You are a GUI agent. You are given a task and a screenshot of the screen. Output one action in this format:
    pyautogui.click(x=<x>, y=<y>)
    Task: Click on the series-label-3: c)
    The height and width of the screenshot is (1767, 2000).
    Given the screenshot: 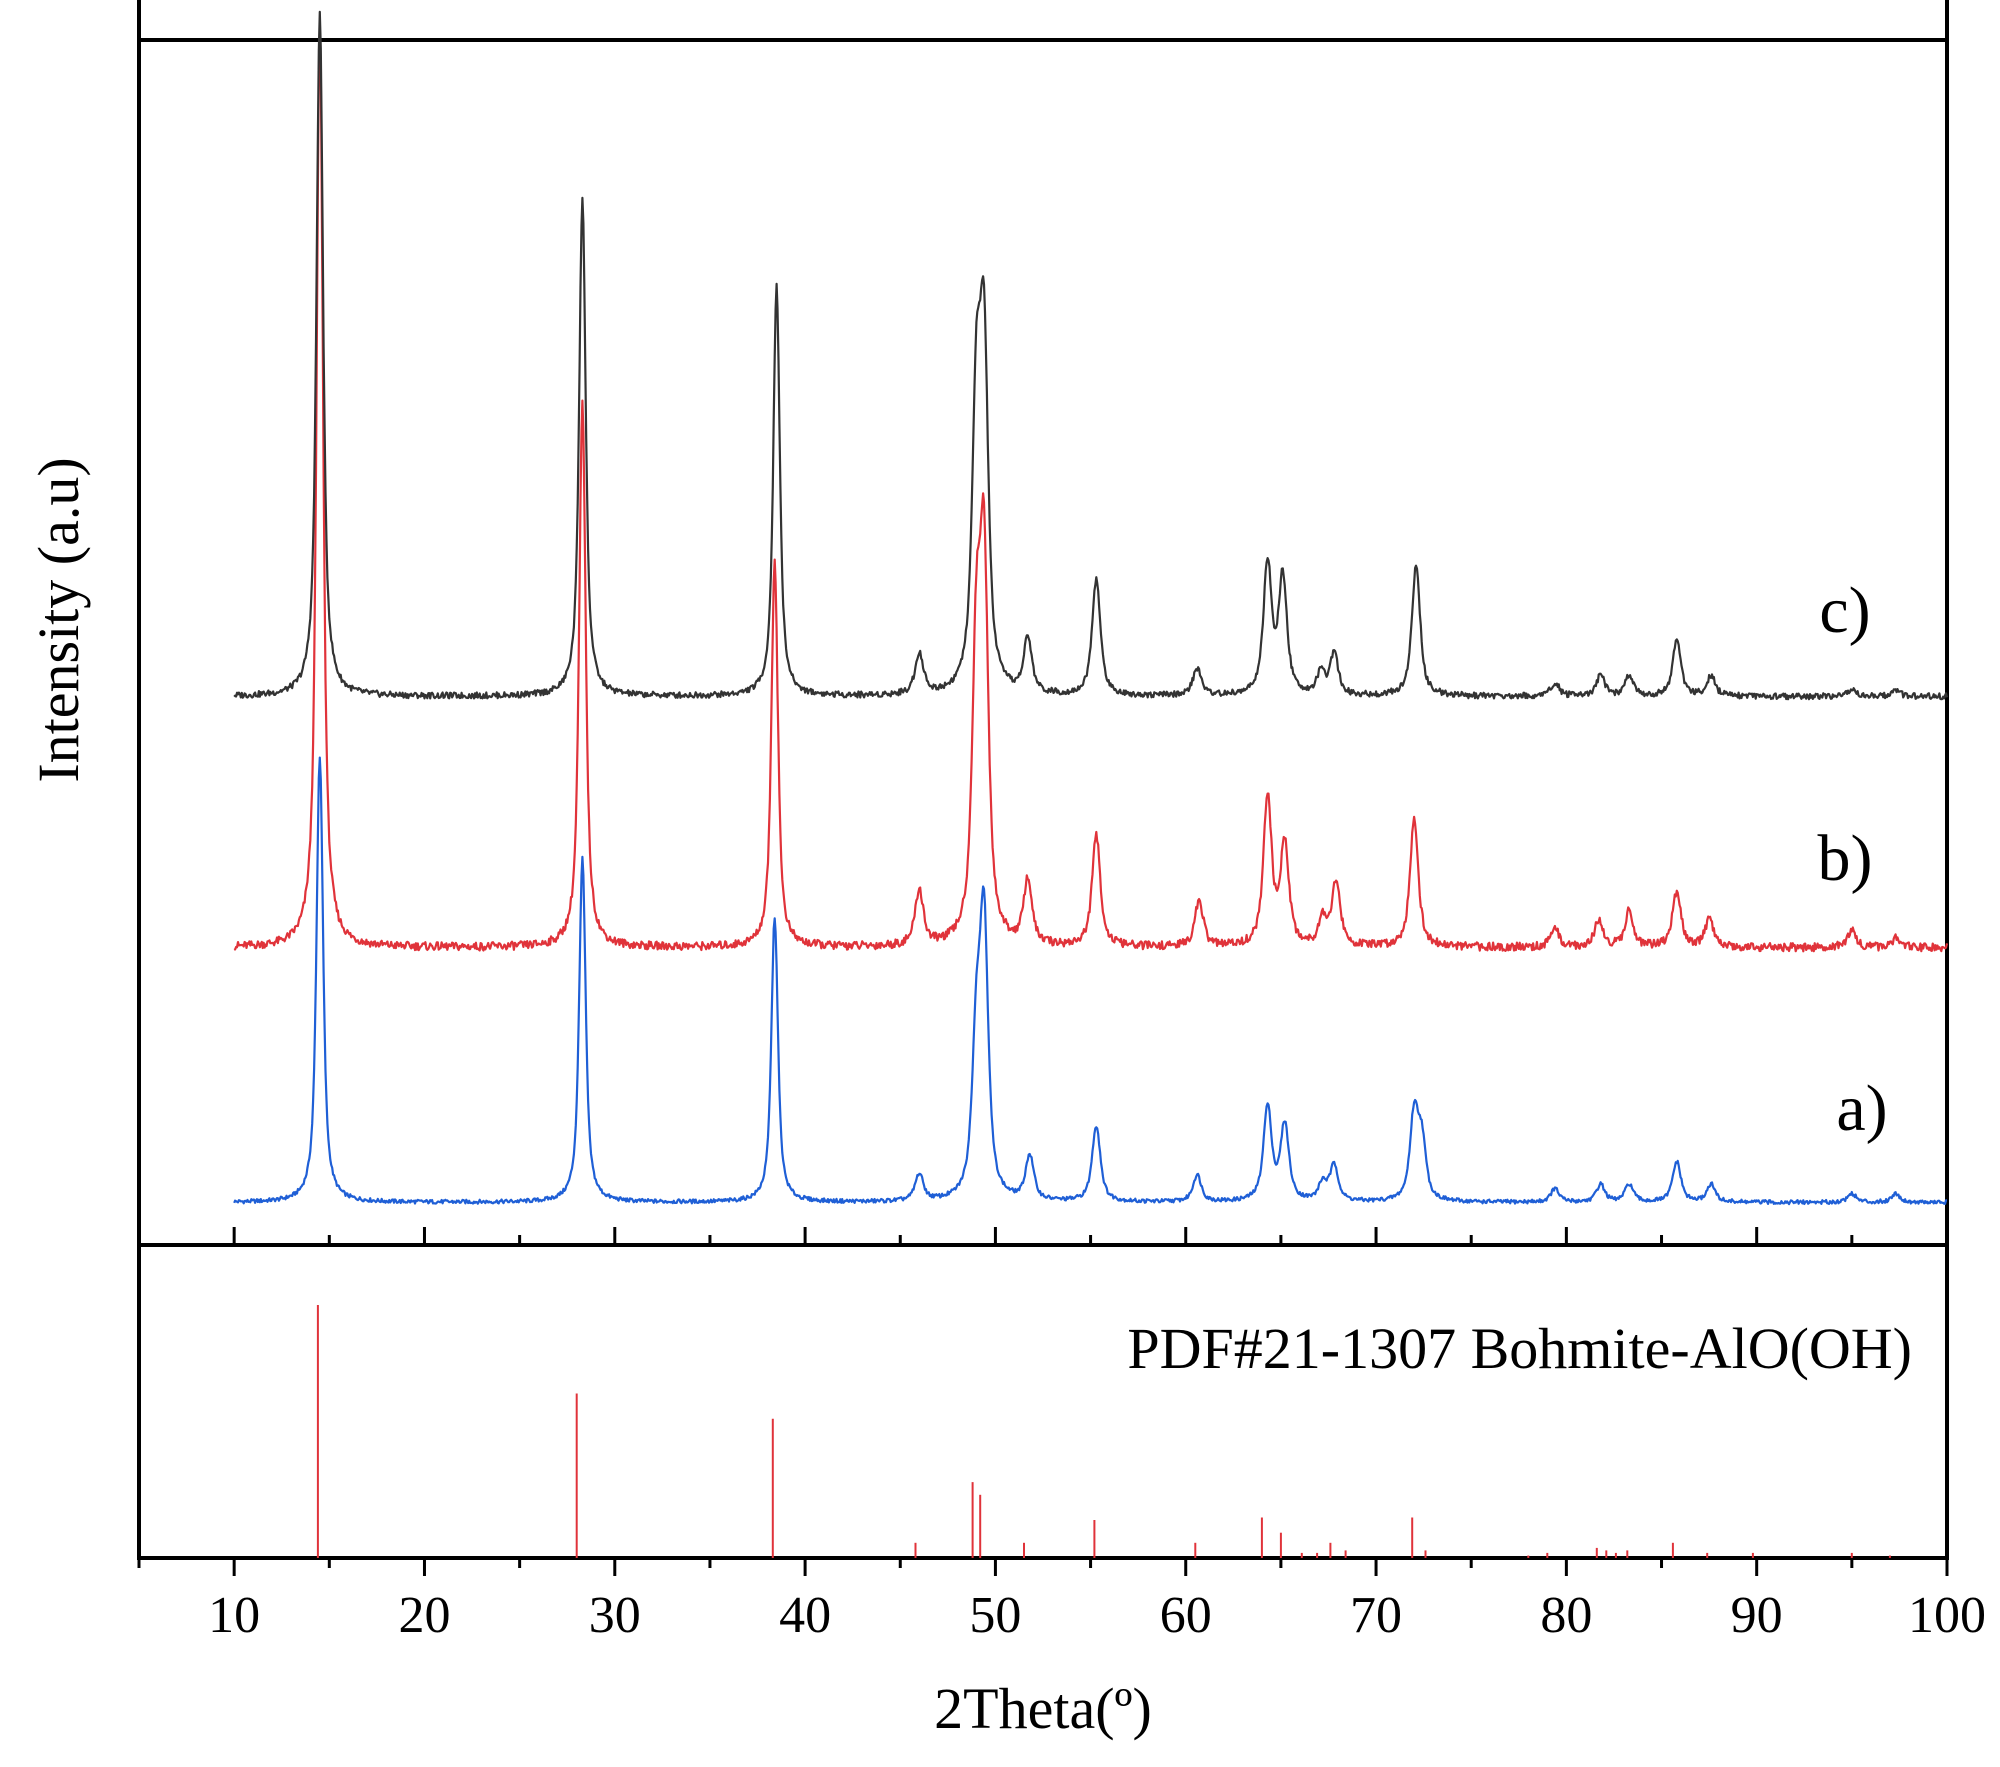 What is the action you would take?
    pyautogui.click(x=1844, y=610)
    